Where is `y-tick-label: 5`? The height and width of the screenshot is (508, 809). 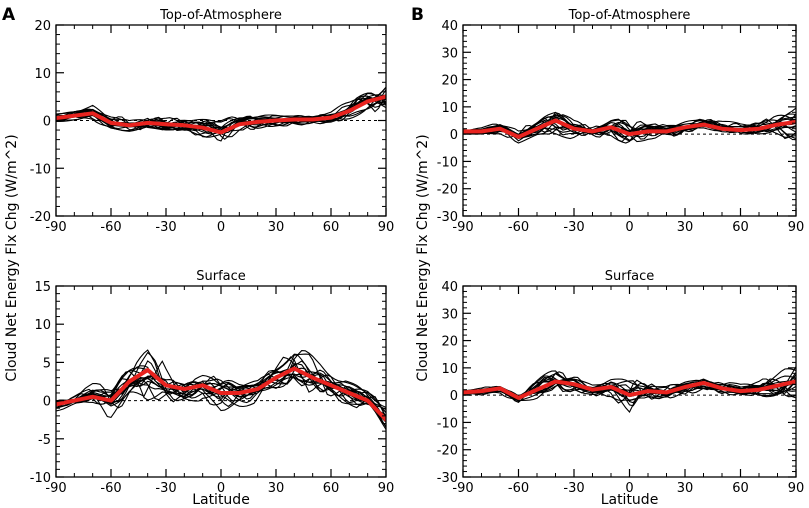 y-tick-label: 5 is located at coordinates (47, 363).